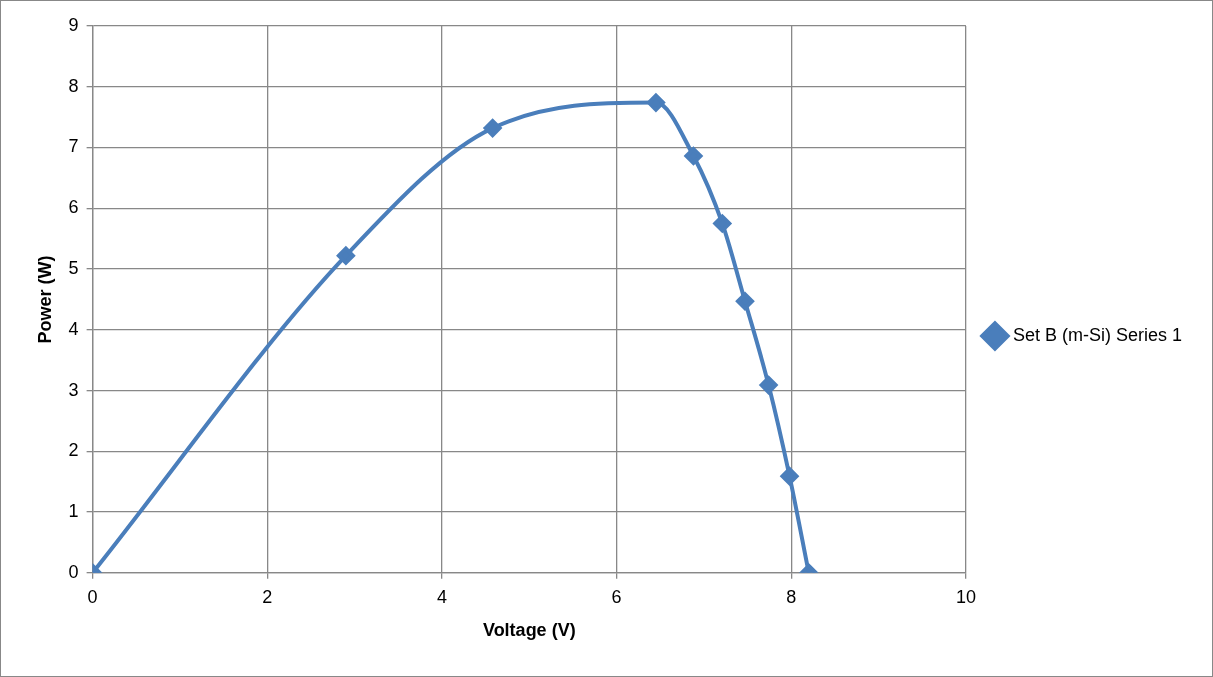 This screenshot has height=677, width=1213. What do you see at coordinates (441, 596) in the screenshot?
I see `x-tick-label: 4` at bounding box center [441, 596].